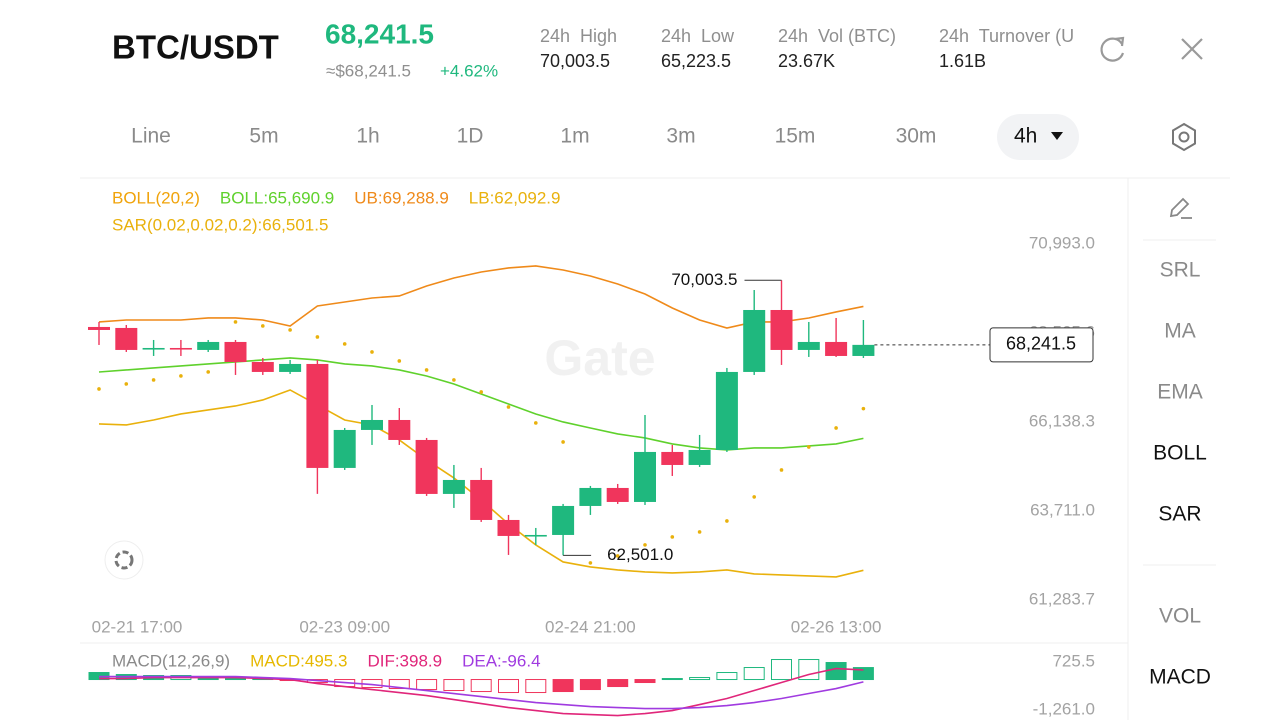  Describe the element at coordinates (1192, 49) in the screenshot. I see `close-button` at that location.